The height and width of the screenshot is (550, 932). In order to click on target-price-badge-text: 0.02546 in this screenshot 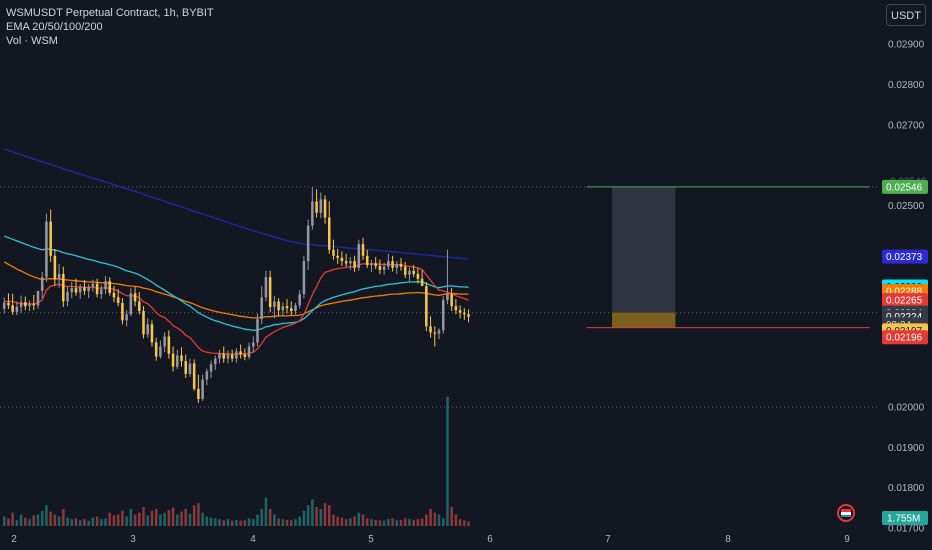, I will do `click(904, 187)`.